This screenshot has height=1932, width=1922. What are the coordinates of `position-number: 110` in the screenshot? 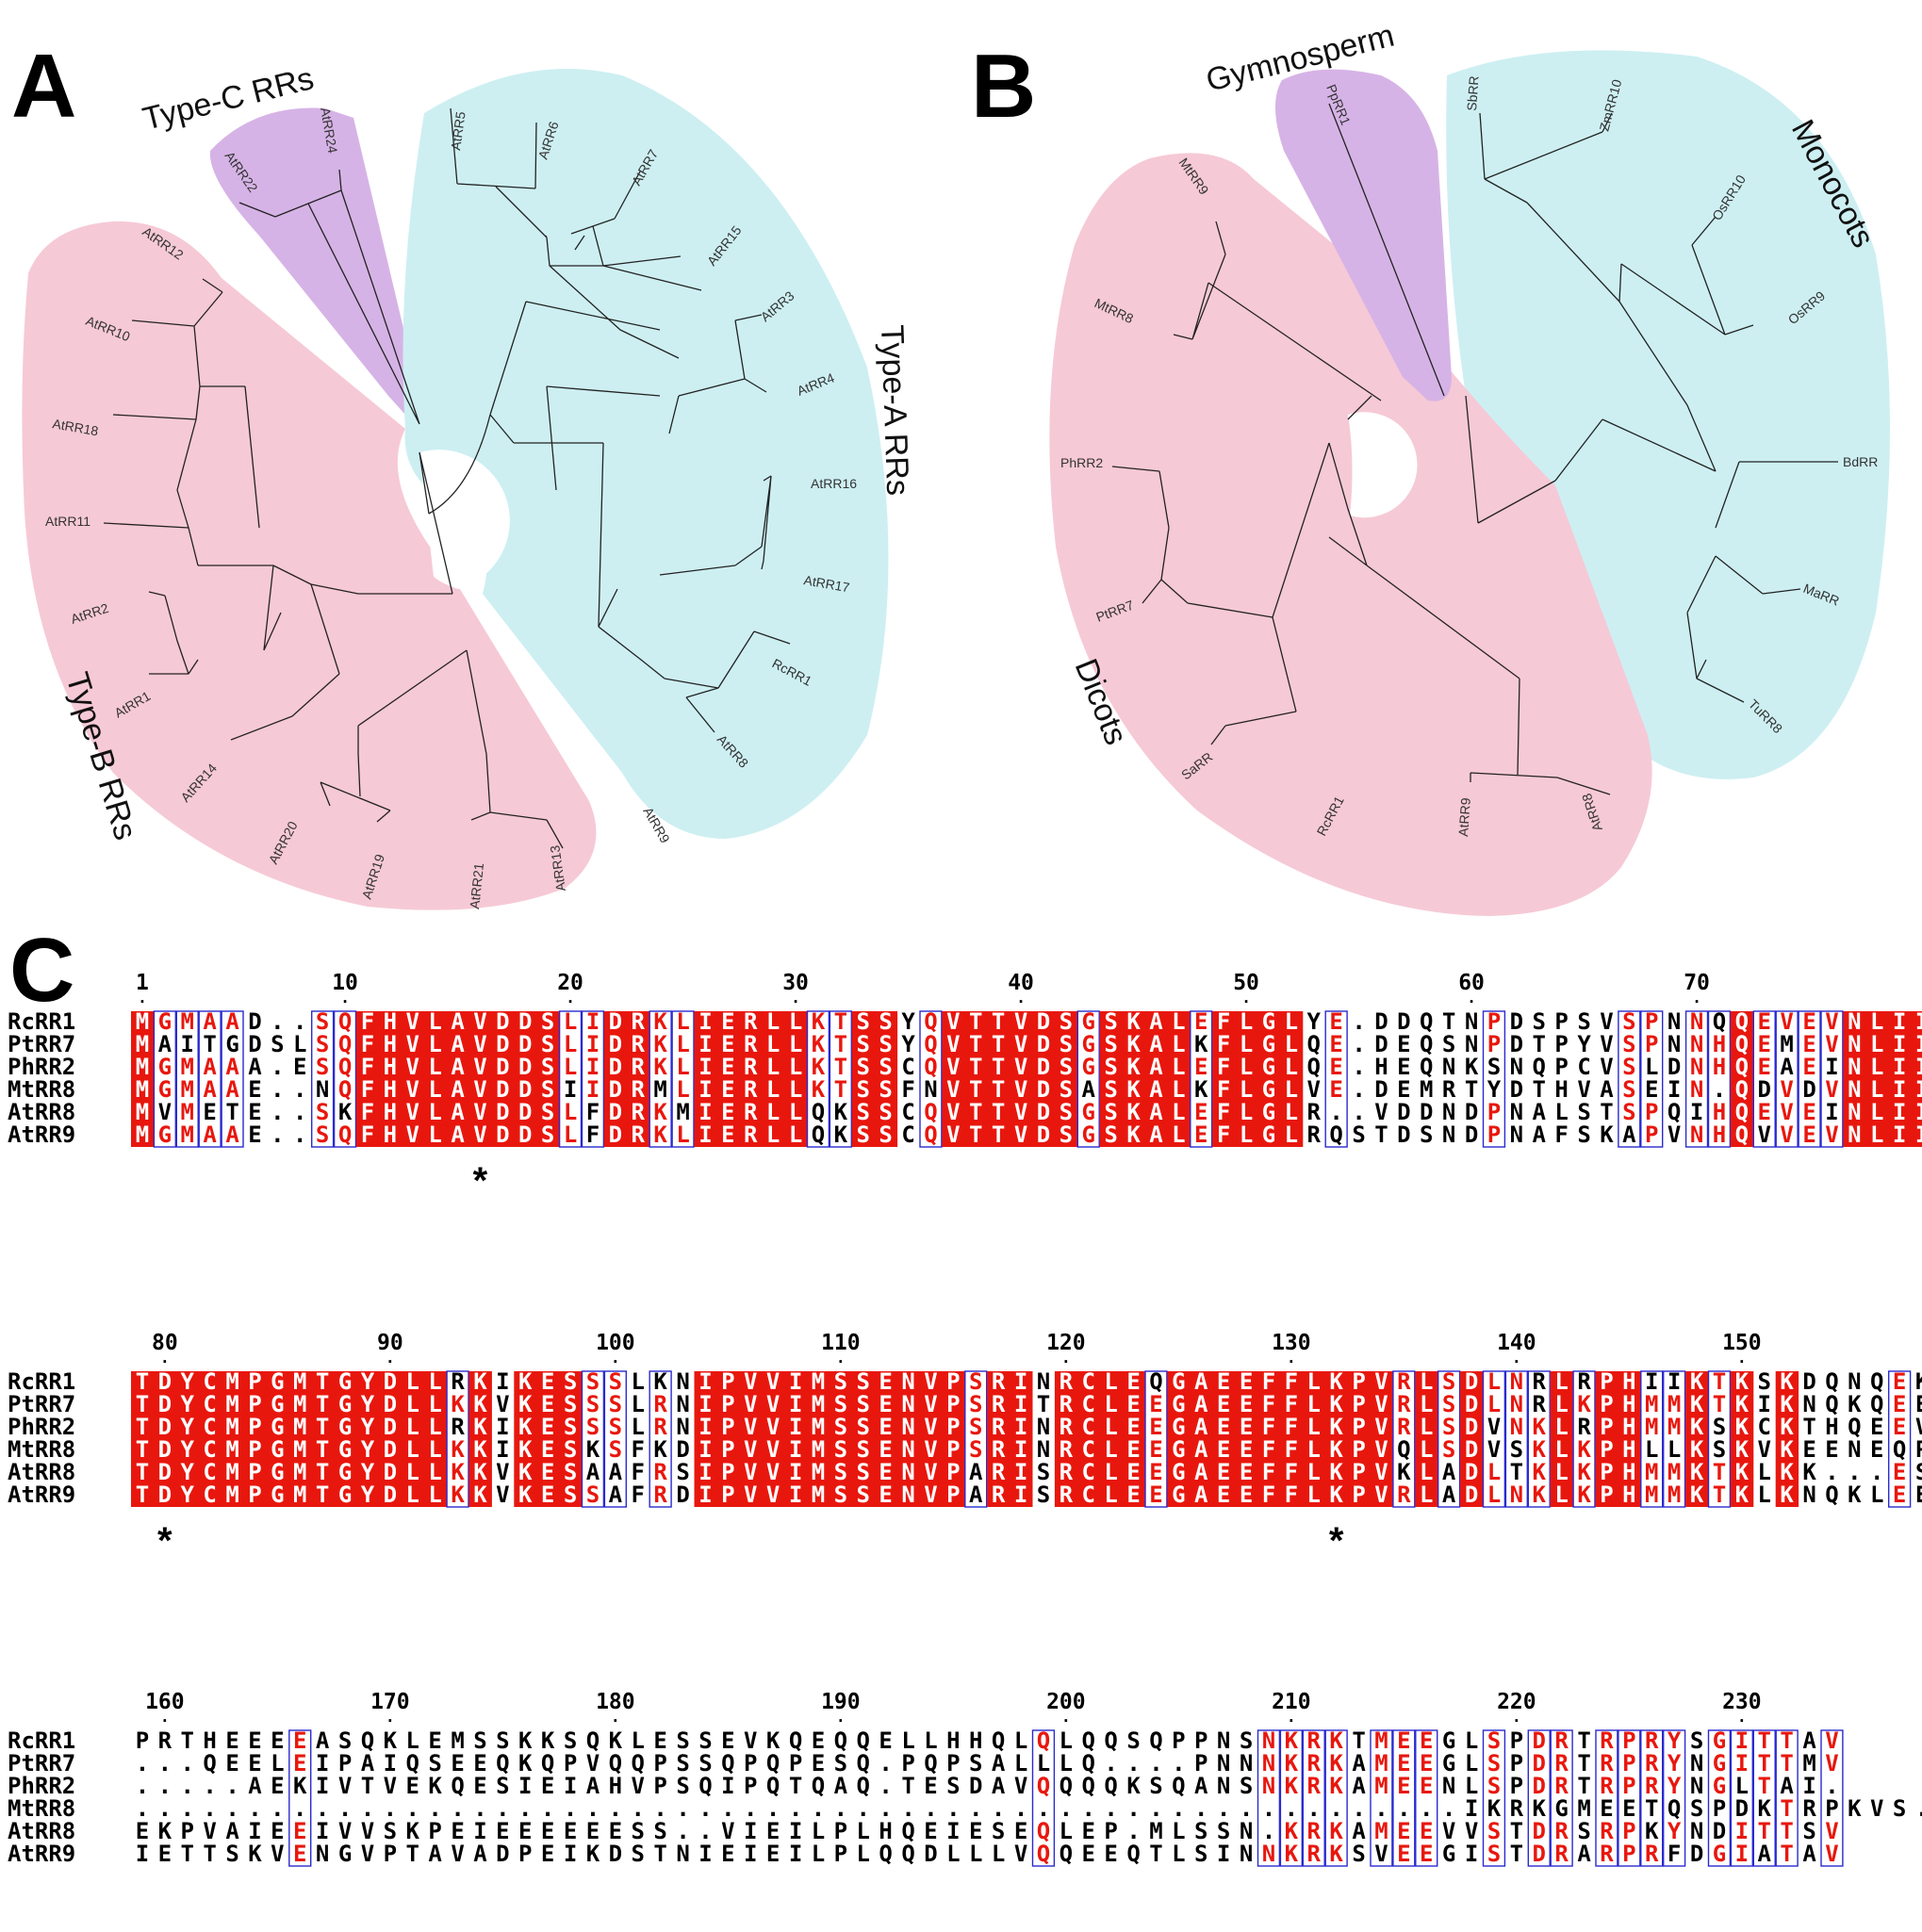 It's located at (841, 1343).